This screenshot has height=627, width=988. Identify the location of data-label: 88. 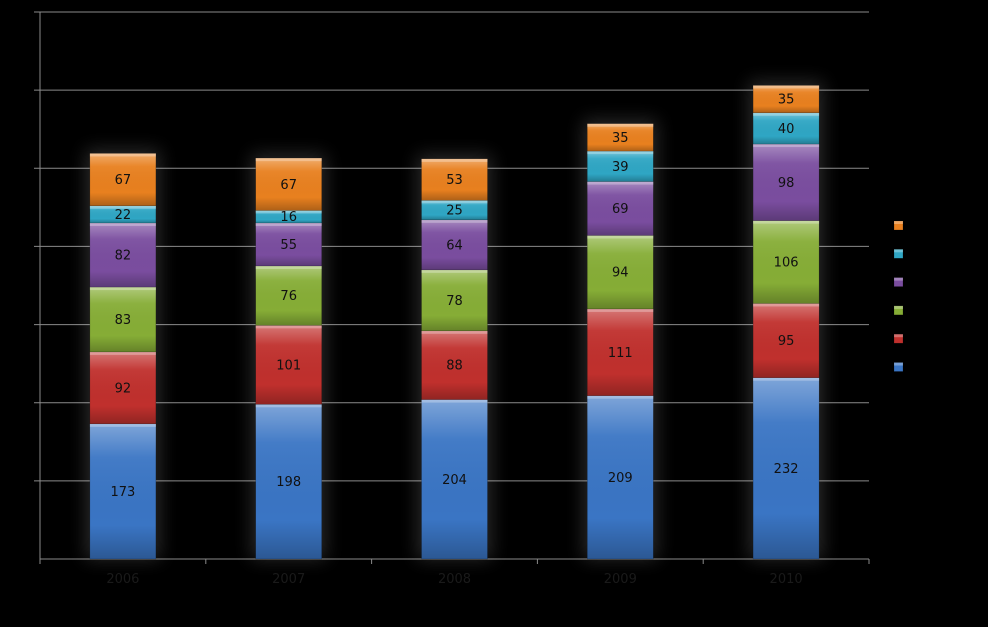
(454, 366).